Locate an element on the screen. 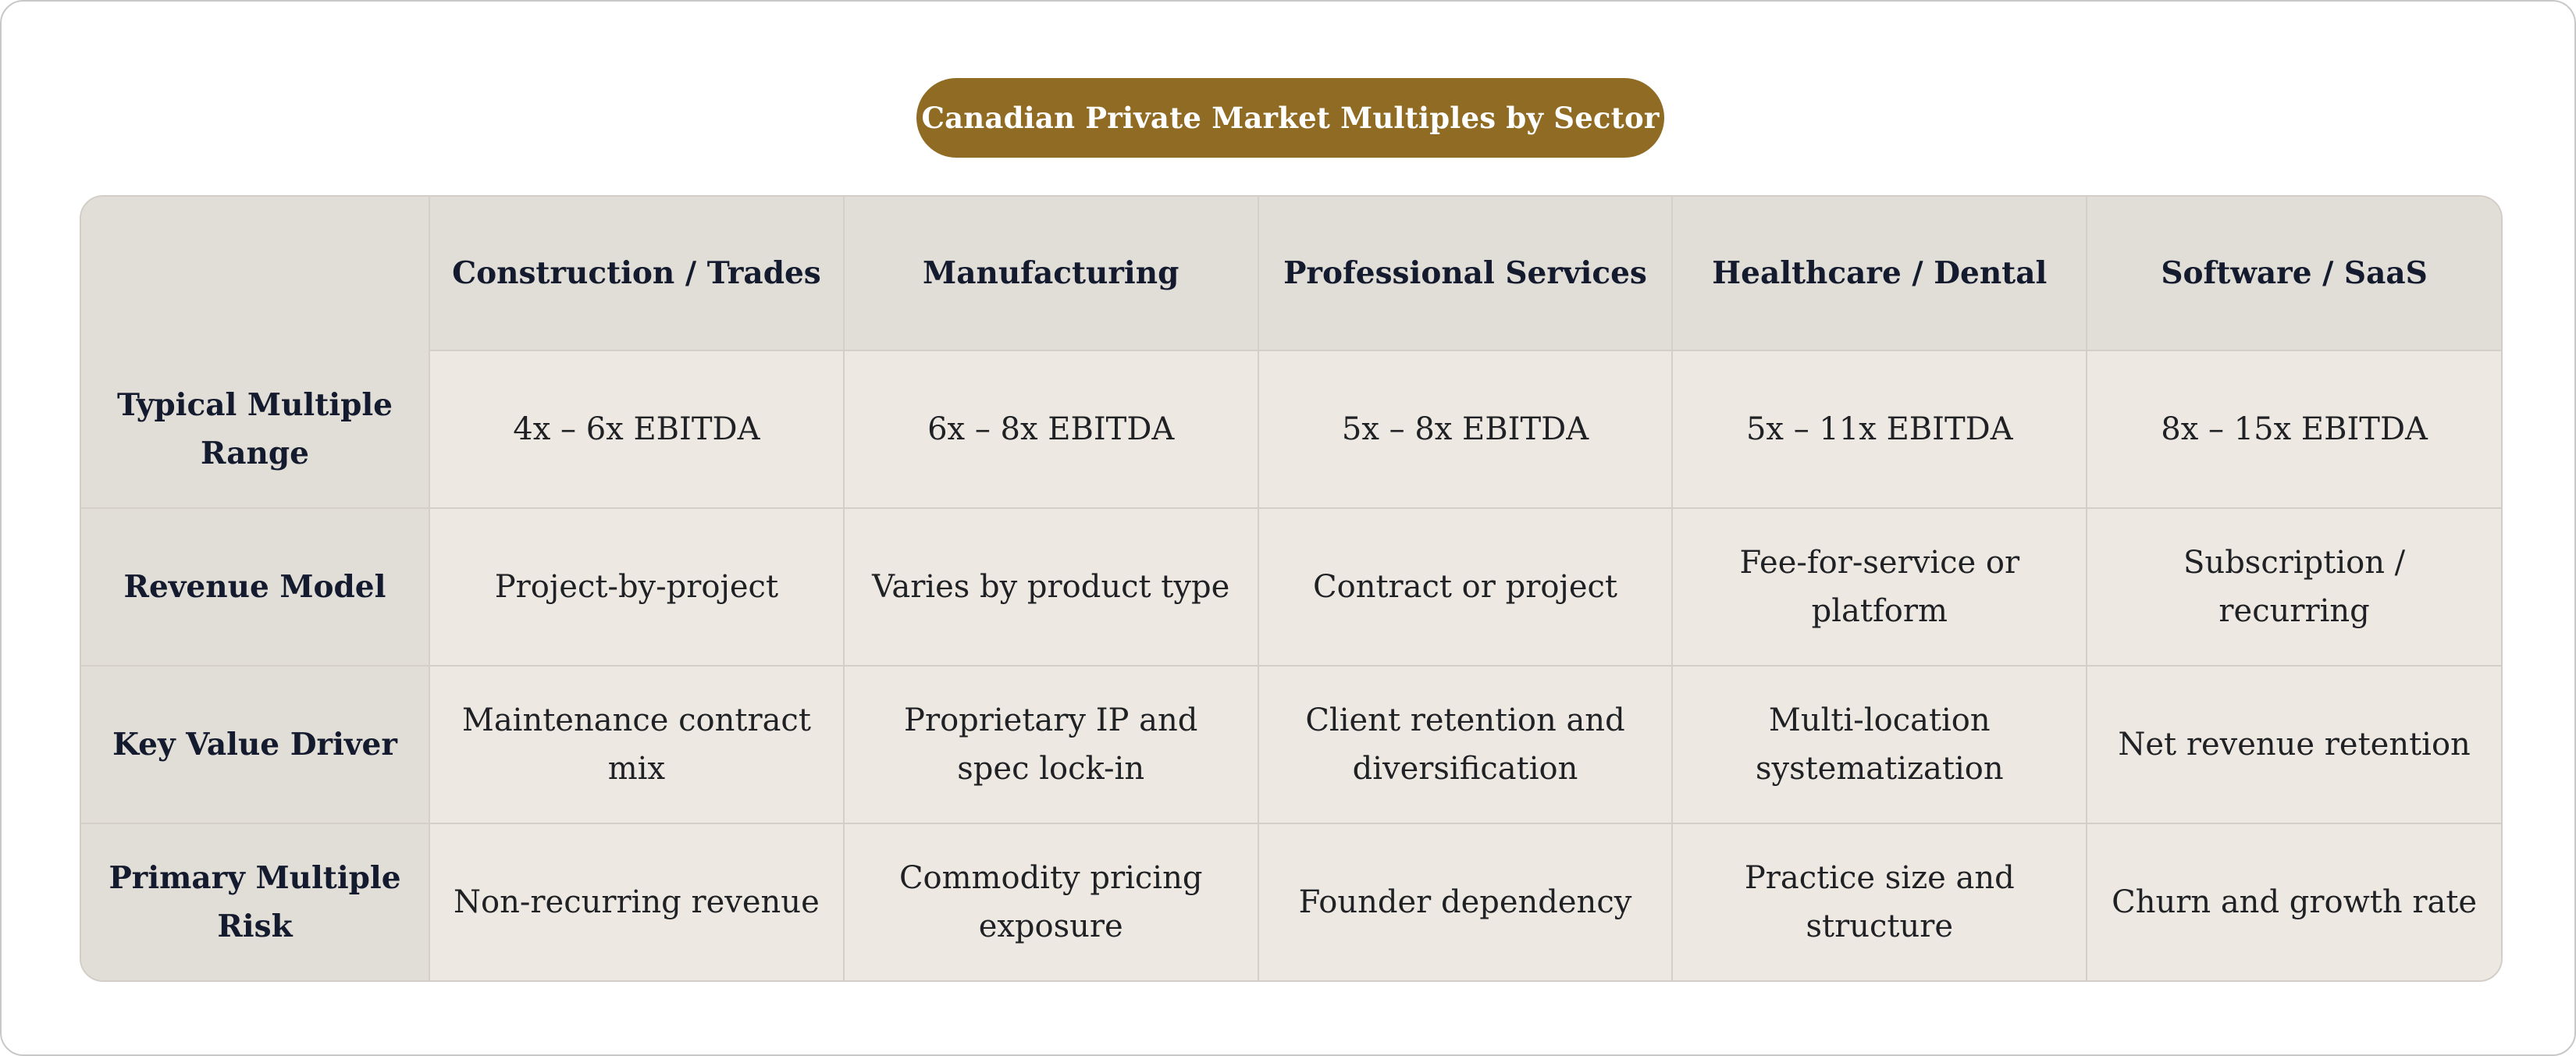  column-header-healthcare: Healthcare / Dental is located at coordinates (1879, 273).